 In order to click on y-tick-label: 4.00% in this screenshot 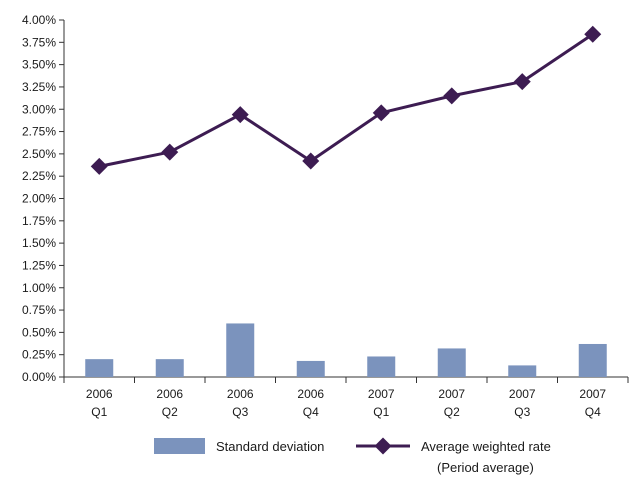, I will do `click(39, 20)`.